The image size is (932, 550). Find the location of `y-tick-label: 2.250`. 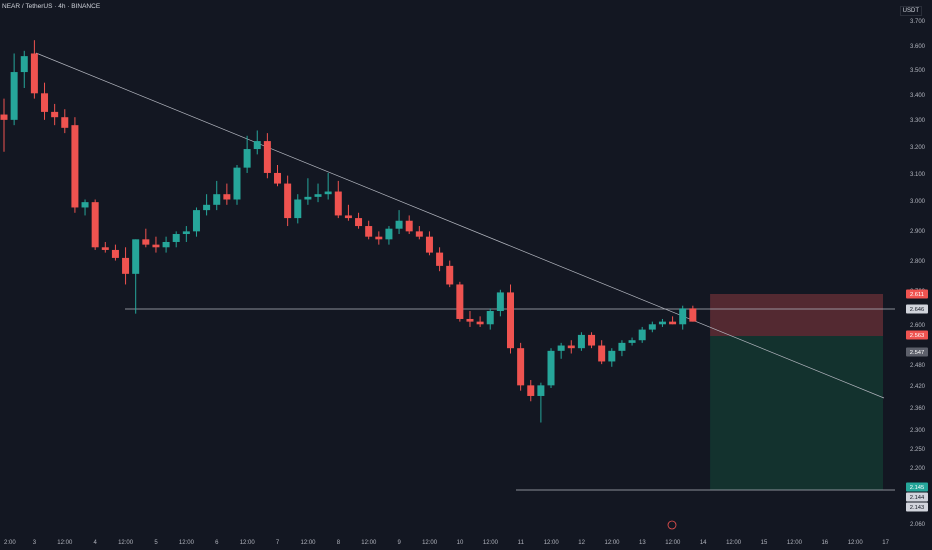

y-tick-label: 2.250 is located at coordinates (918, 450).